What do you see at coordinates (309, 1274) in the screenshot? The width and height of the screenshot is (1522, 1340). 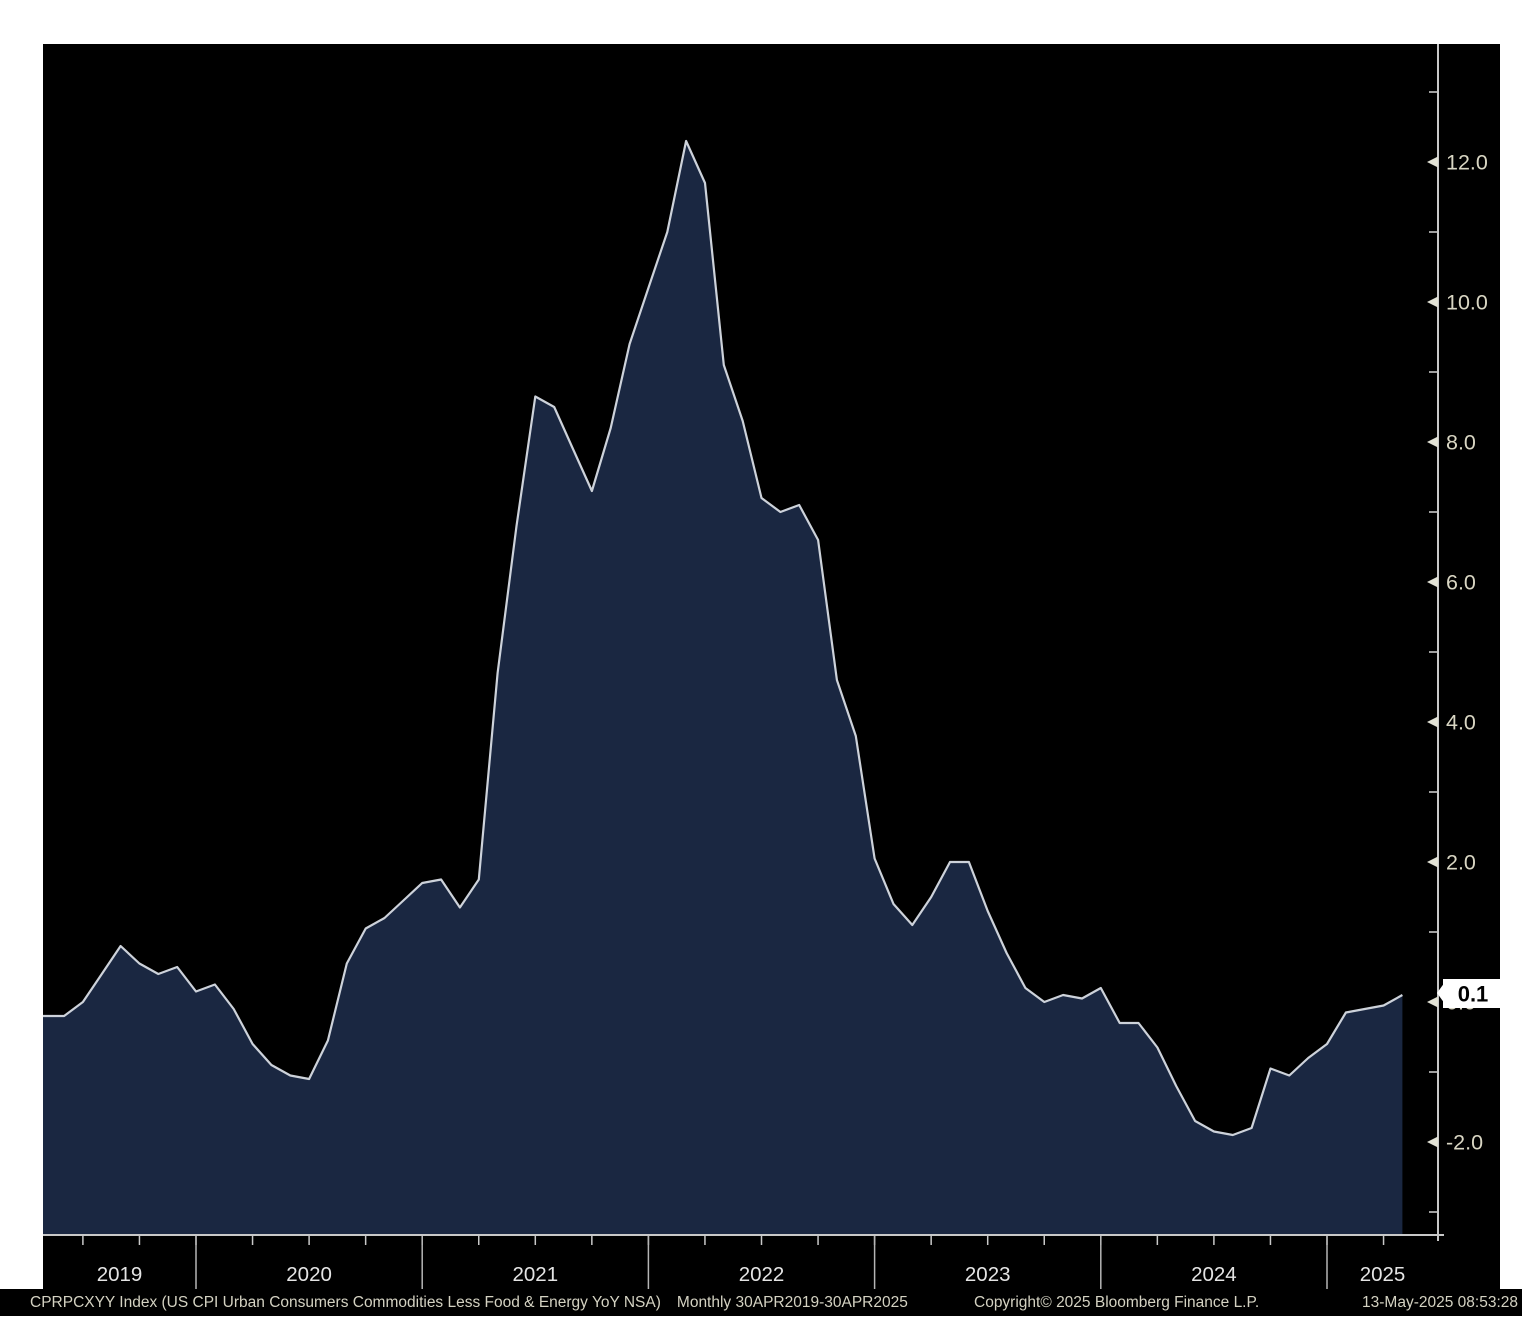 I see `year-label: 2020` at bounding box center [309, 1274].